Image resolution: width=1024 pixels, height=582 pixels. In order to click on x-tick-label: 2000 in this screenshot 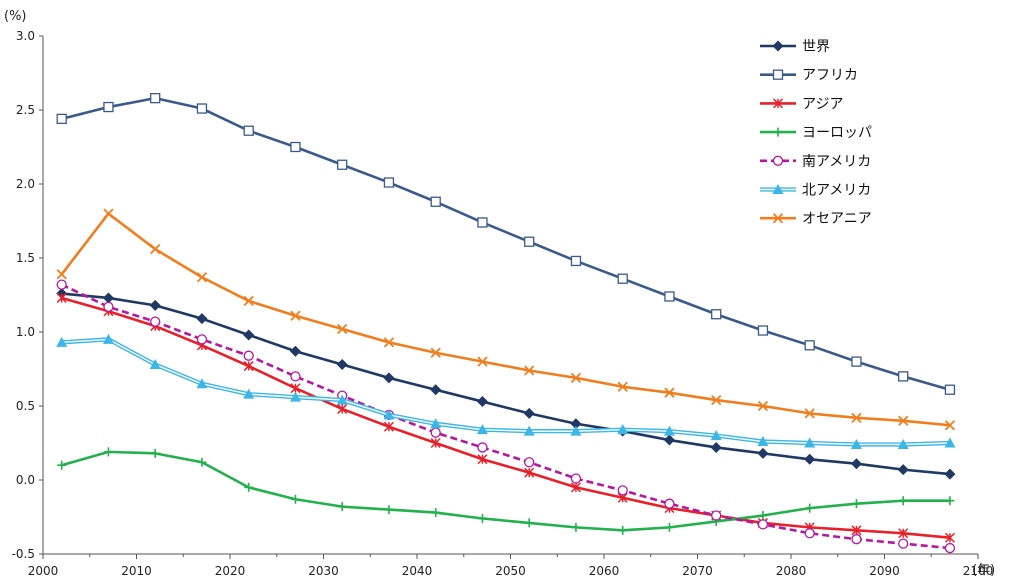, I will do `click(43, 571)`.